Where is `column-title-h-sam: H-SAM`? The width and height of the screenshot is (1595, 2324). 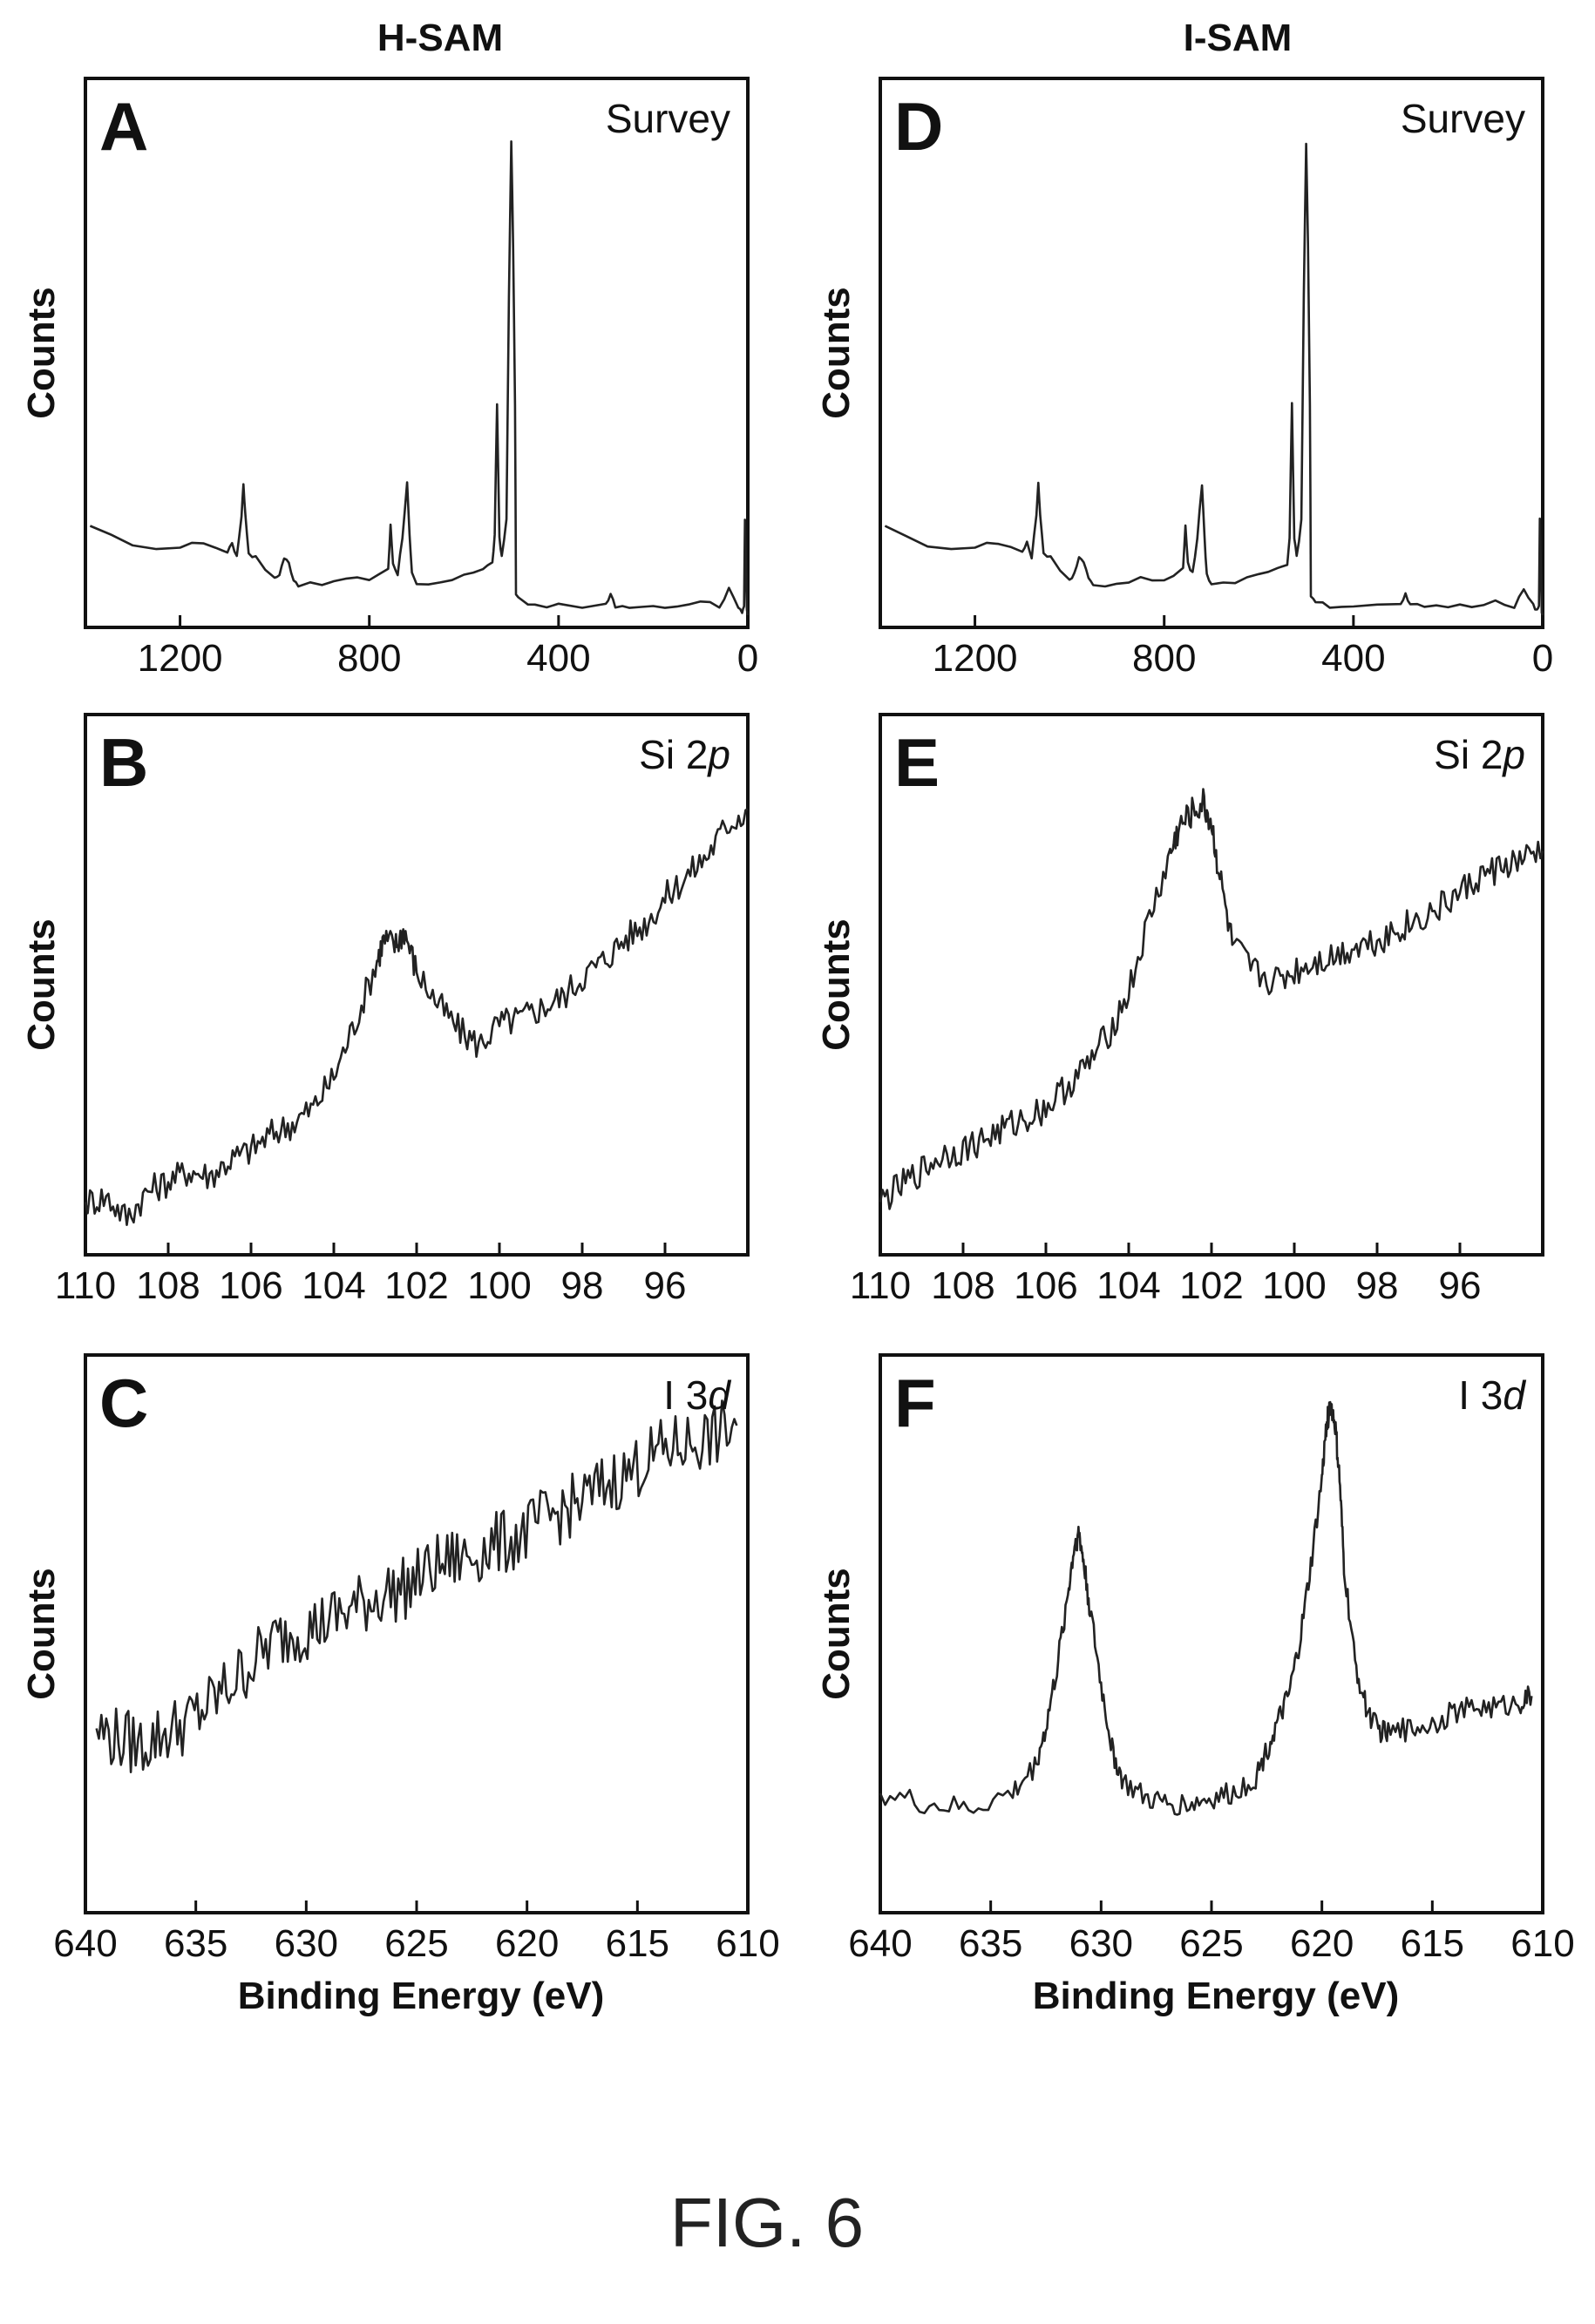 column-title-h-sam: H-SAM is located at coordinates (440, 38).